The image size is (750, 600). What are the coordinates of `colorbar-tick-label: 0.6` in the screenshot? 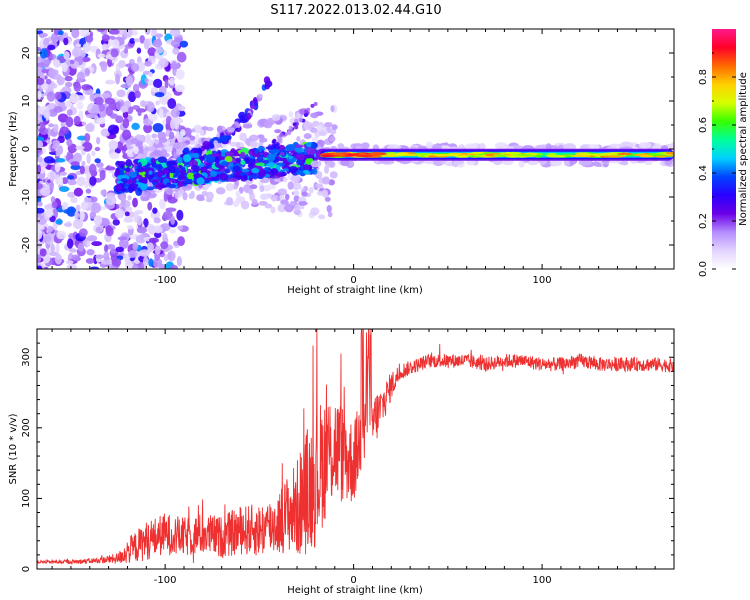 It's located at (703, 125).